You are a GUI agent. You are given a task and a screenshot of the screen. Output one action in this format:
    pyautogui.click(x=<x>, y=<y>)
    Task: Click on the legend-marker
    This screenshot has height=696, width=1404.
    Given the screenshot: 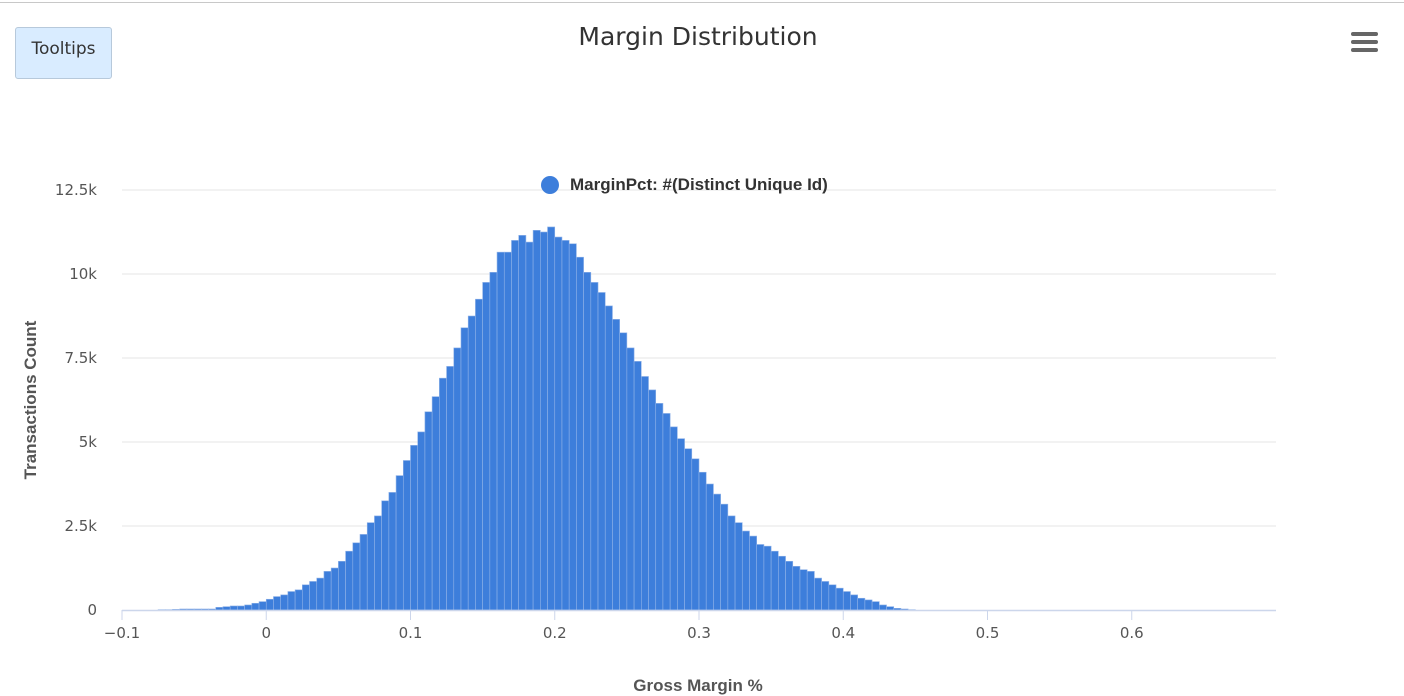 What is the action you would take?
    pyautogui.click(x=550, y=185)
    